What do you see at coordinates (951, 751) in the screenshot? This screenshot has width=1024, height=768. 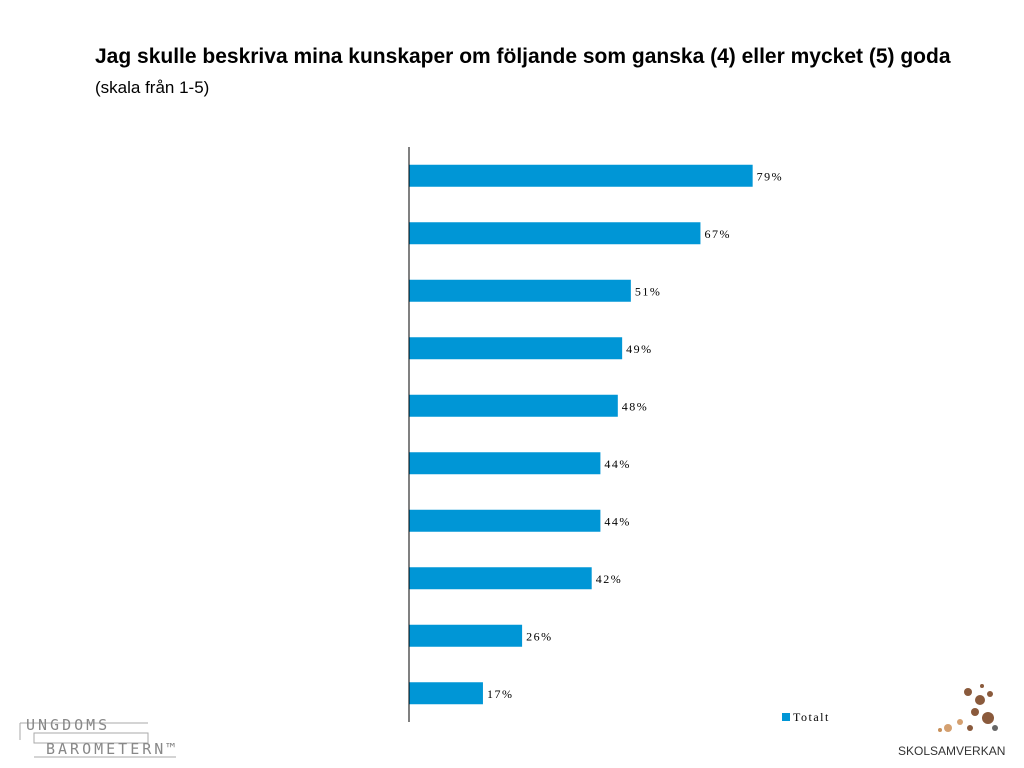 I see `logo-right: SKOLSAMVERKAN` at bounding box center [951, 751].